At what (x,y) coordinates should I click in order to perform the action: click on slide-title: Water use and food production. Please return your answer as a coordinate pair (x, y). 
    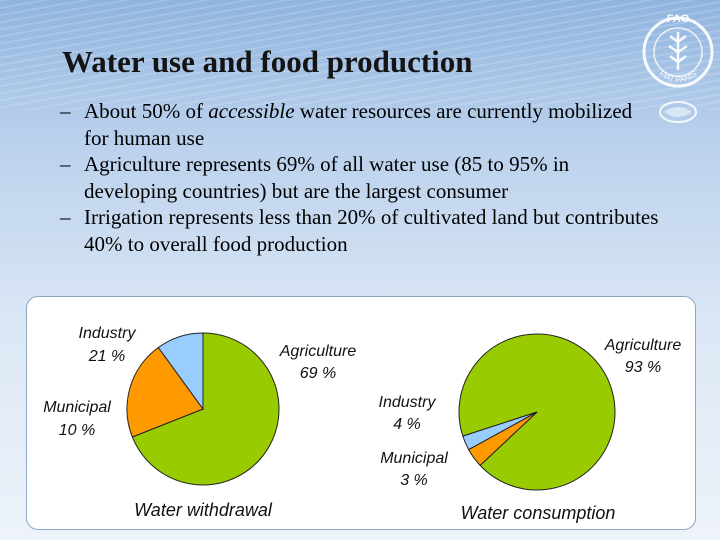
    Looking at the image, I should click on (267, 61).